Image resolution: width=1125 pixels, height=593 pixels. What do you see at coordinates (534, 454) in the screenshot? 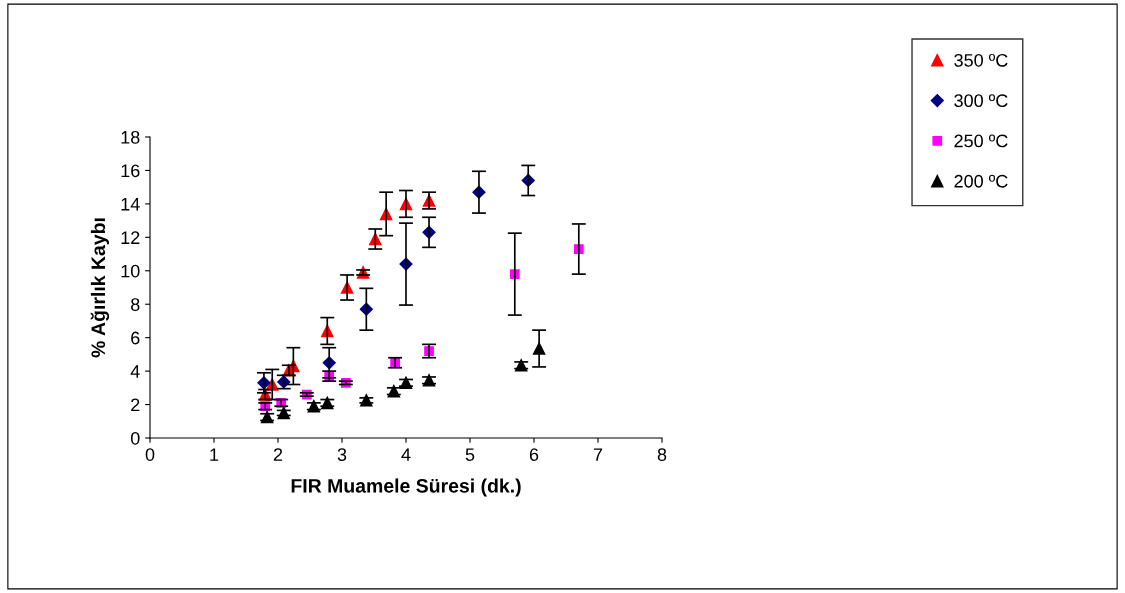
I see `x-tick-label: 6` at bounding box center [534, 454].